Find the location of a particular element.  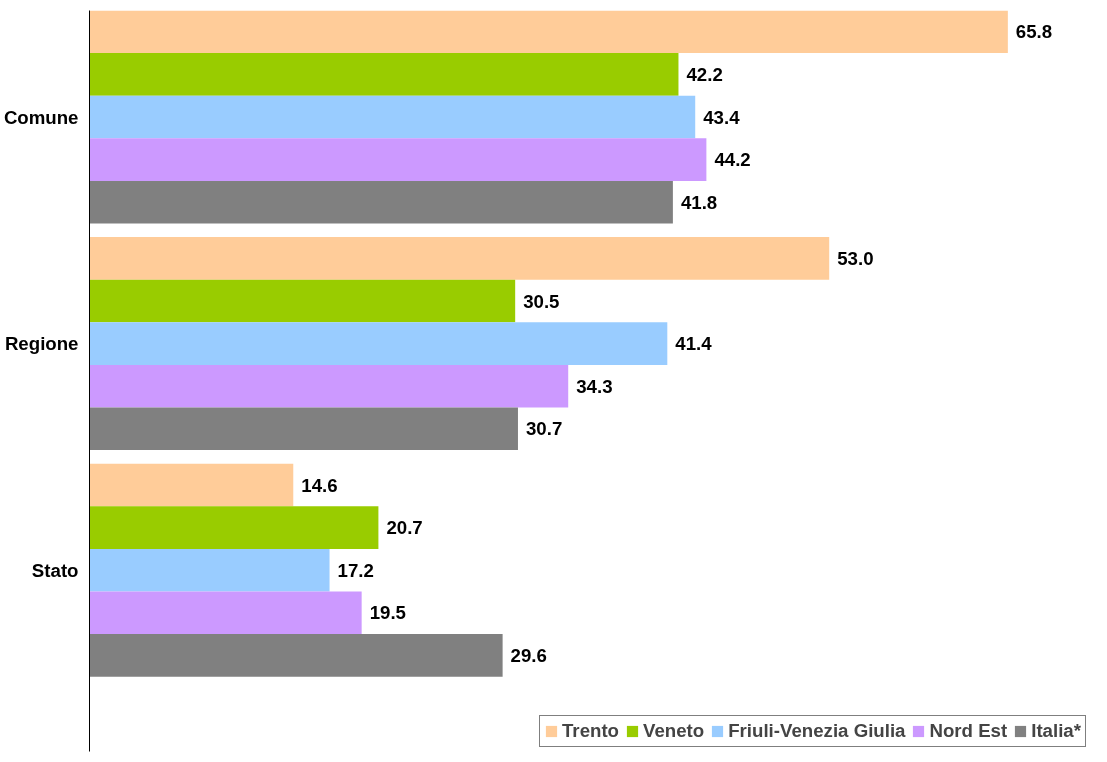

data-label: 42.2 is located at coordinates (704, 74).